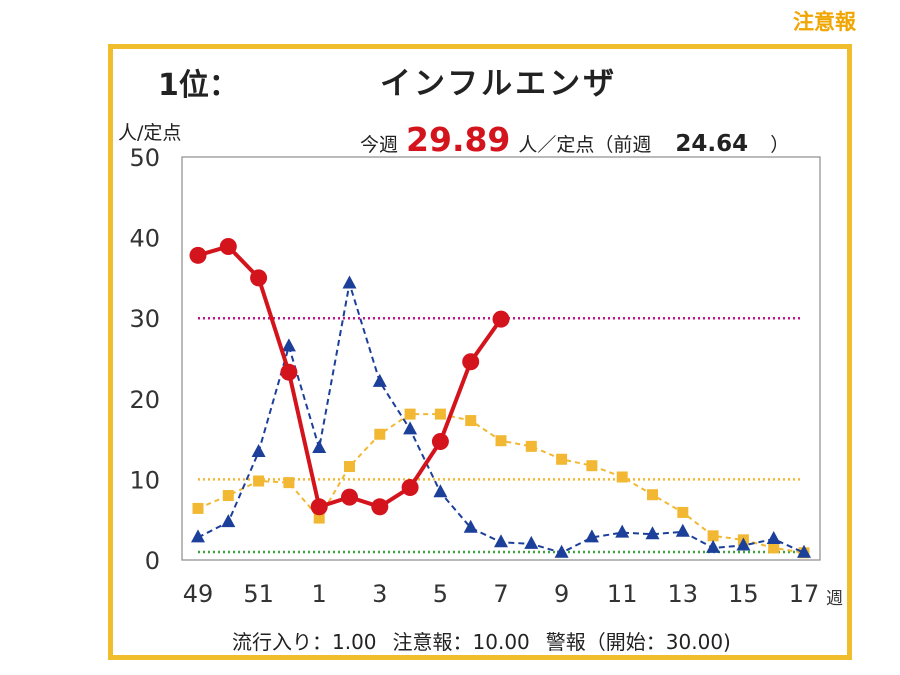 The width and height of the screenshot is (900, 675). Describe the element at coordinates (150, 133) in the screenshot. I see `y-axis-unit: 人/定点` at that location.